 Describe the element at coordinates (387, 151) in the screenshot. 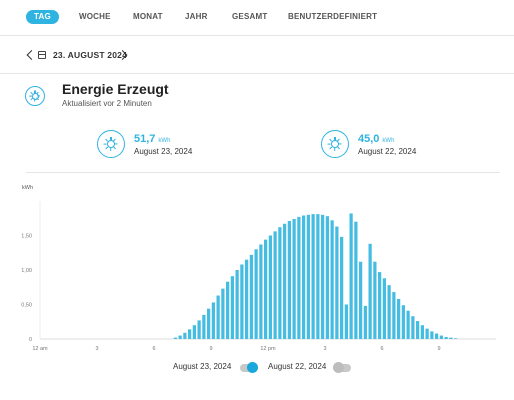

I see `stat-yesterday-date: August 22, 2024` at that location.